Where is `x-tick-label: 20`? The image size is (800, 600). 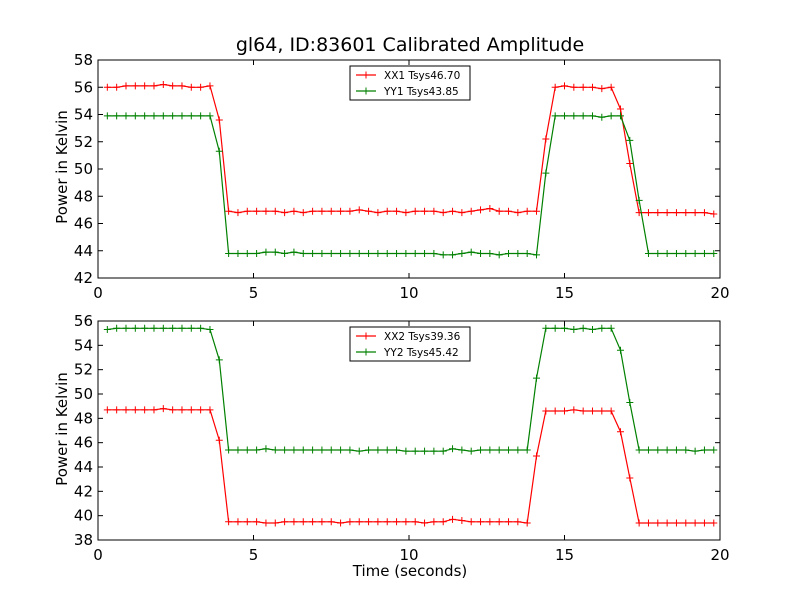
x-tick-label: 20 is located at coordinates (719, 293).